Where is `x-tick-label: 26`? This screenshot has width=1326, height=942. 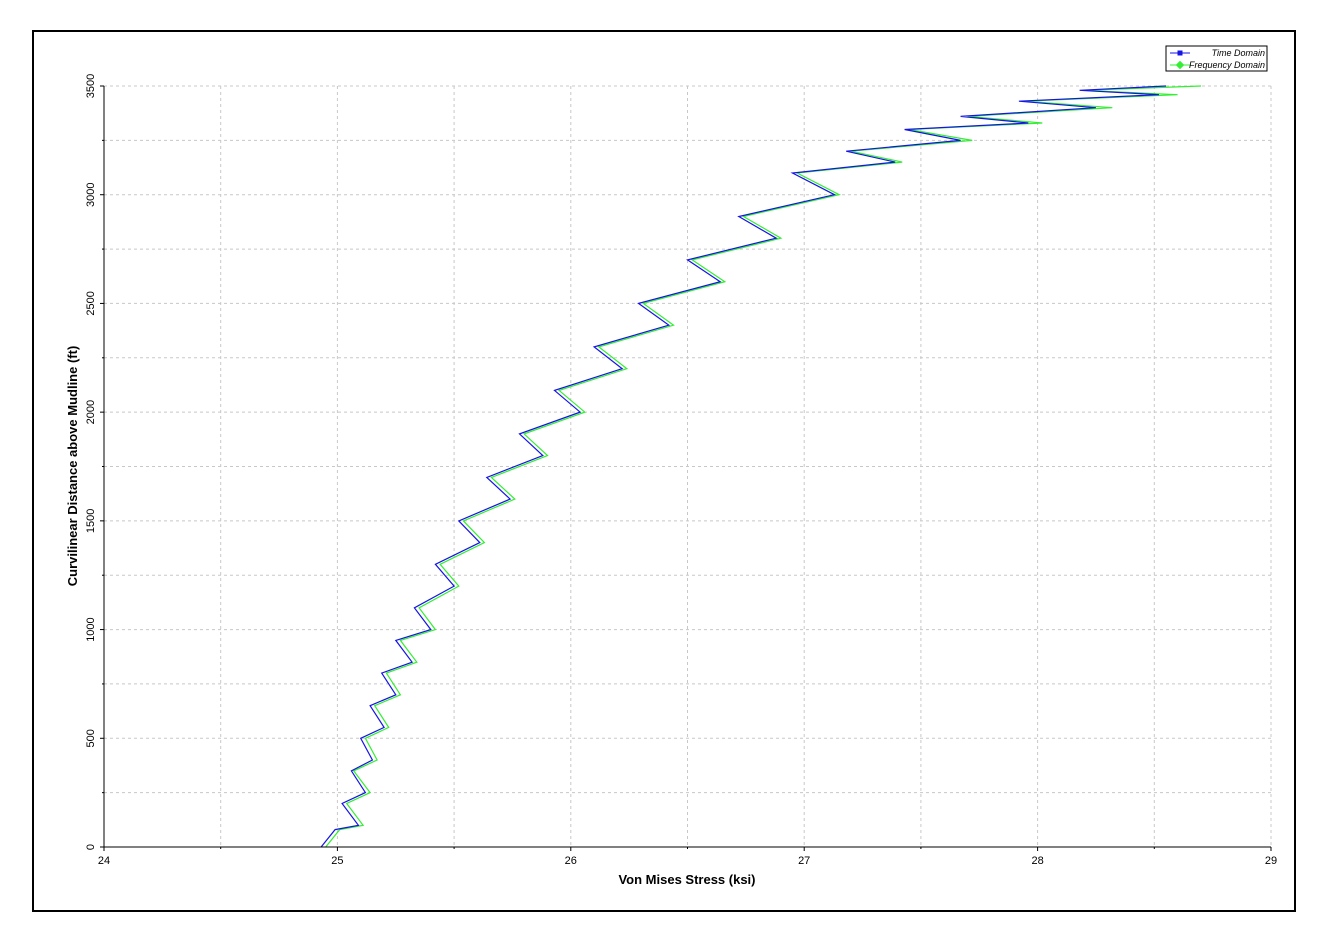 x-tick-label: 26 is located at coordinates (571, 861).